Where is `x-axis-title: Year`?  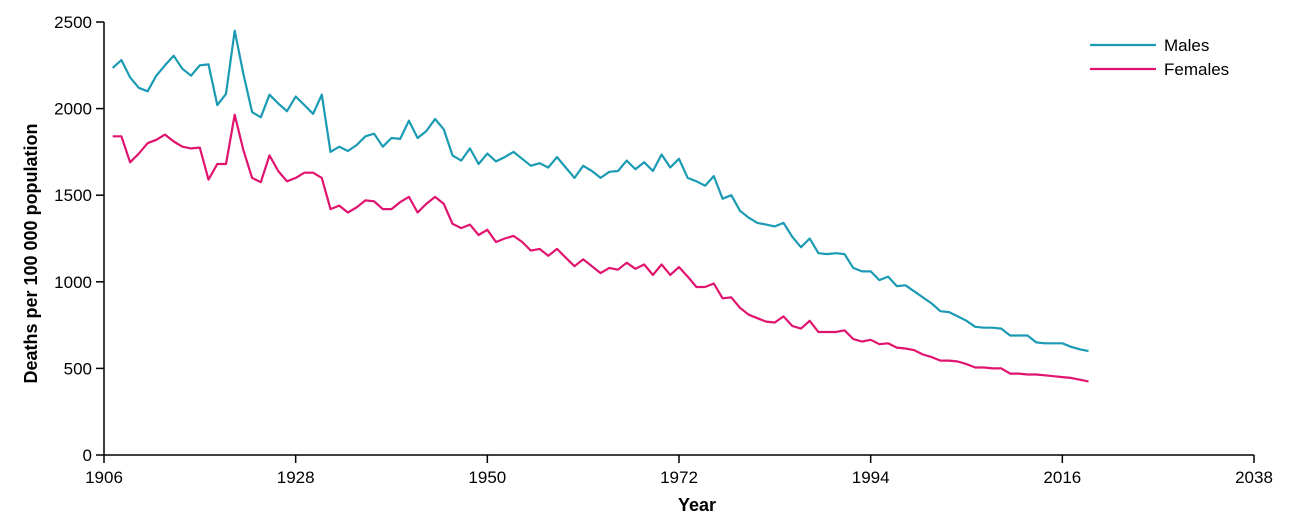
x-axis-title: Year is located at coordinates (697, 505).